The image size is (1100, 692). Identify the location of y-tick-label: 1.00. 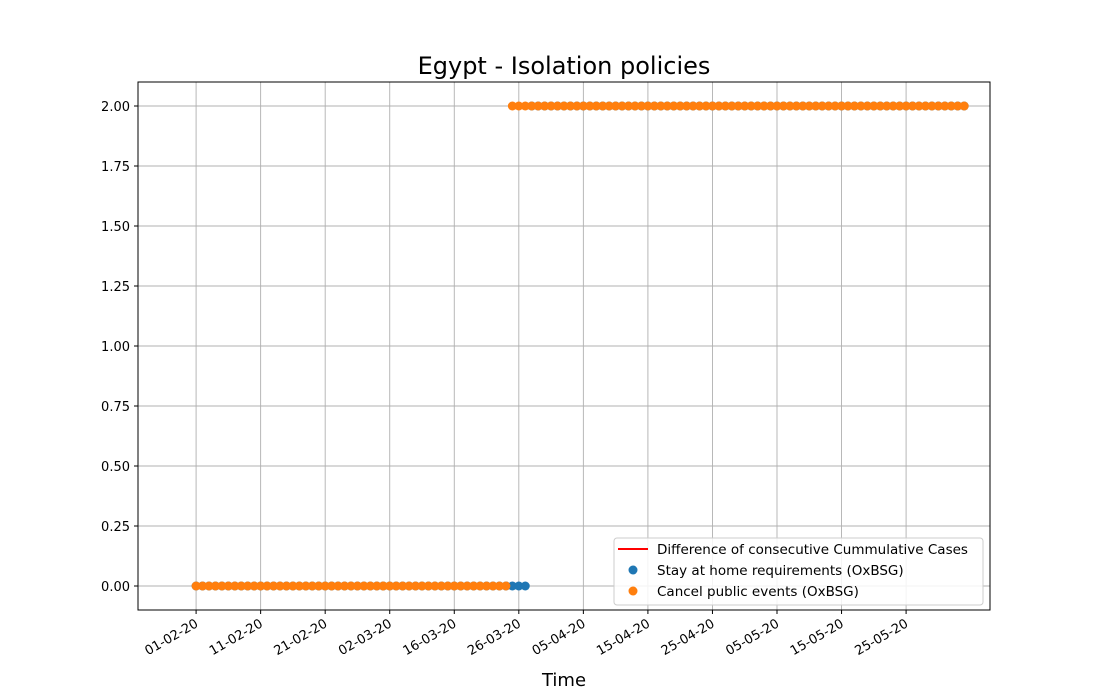
(115, 347).